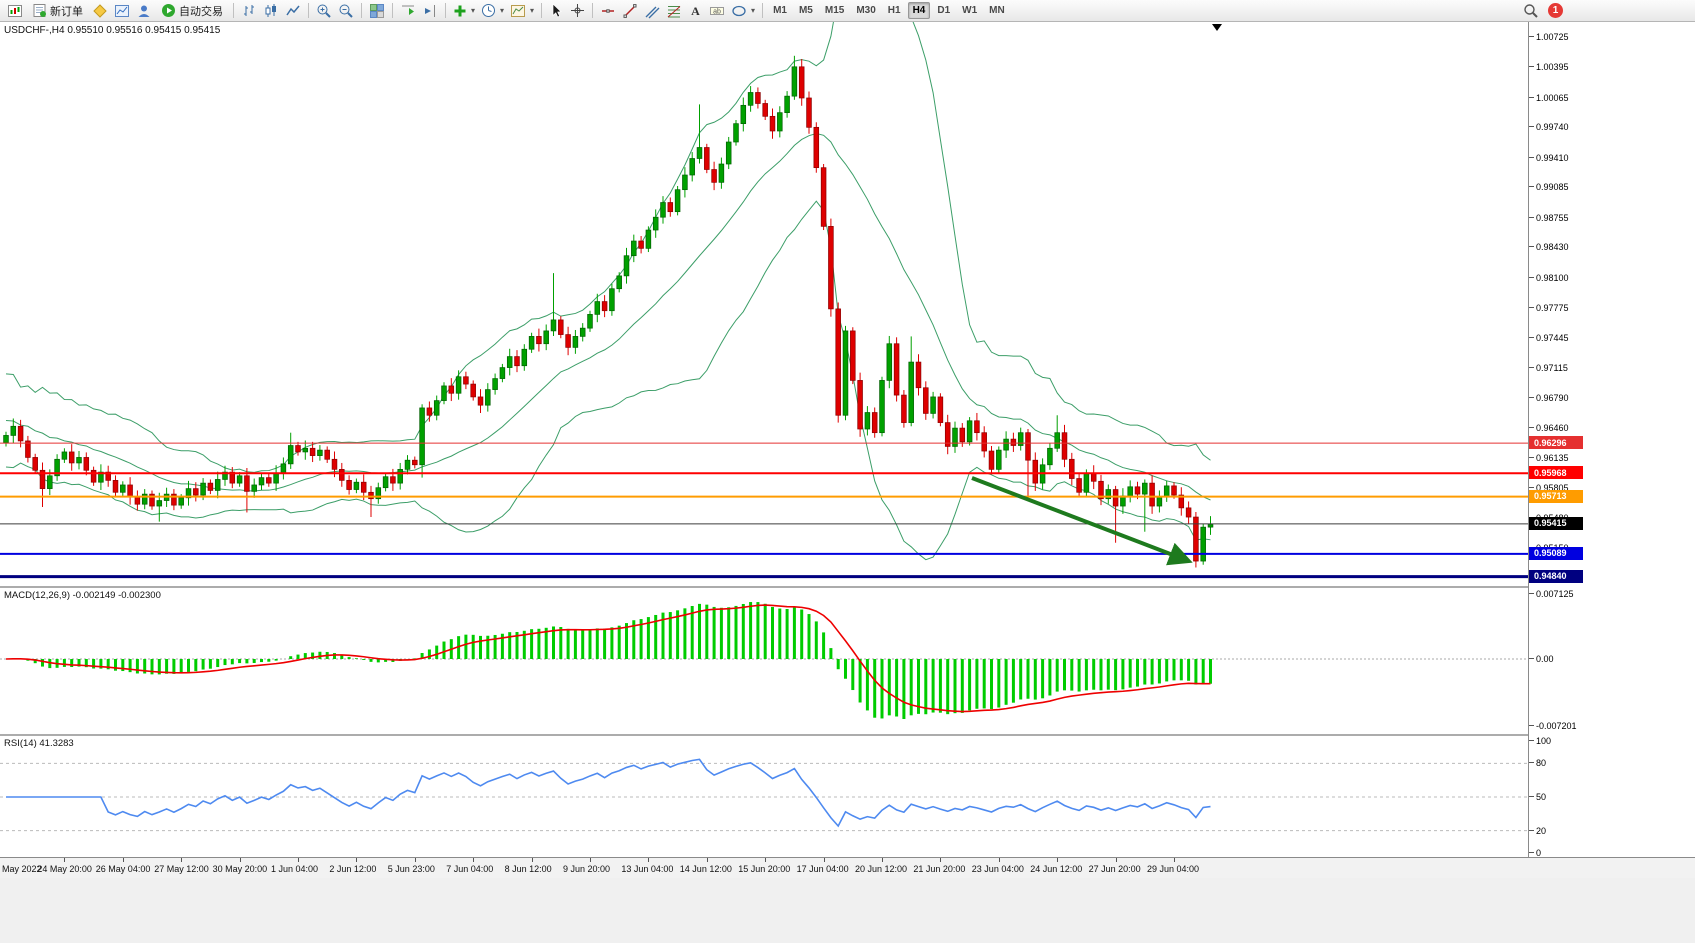 The width and height of the screenshot is (1695, 943). I want to click on chart-profile-icon, so click(122, 10).